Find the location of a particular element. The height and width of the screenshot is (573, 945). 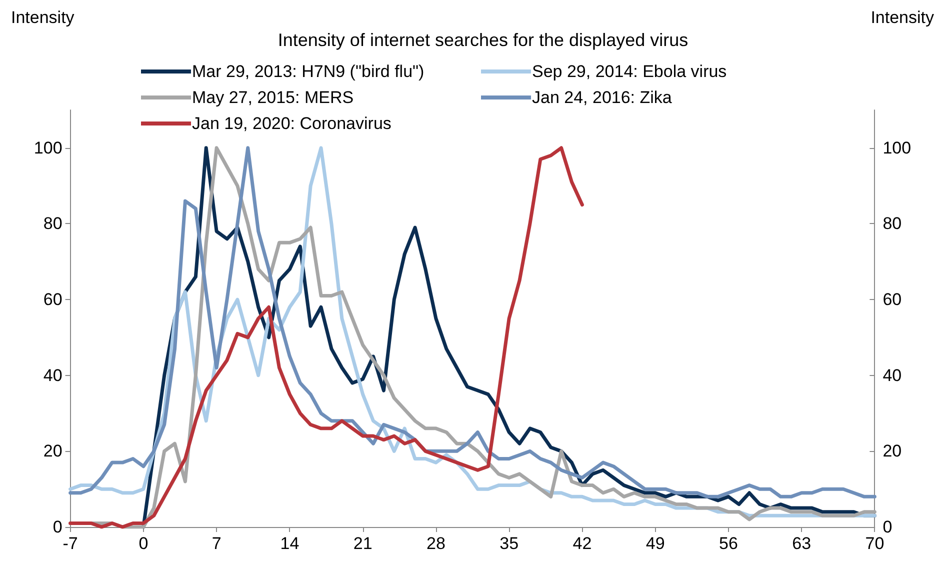

y2-tick-label: 40 is located at coordinates (892, 375).